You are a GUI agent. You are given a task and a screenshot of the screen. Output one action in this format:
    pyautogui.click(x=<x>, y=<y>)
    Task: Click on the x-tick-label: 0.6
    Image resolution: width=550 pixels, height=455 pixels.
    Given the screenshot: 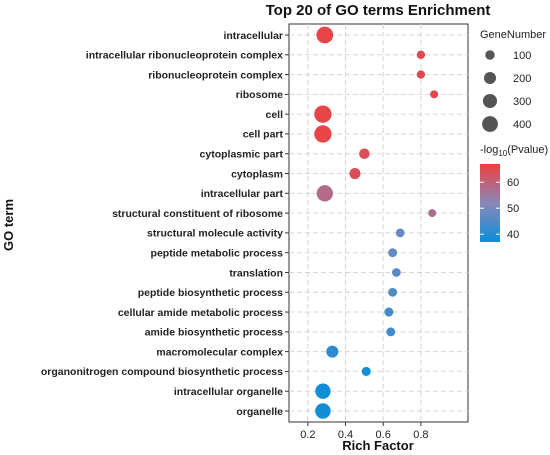 What is the action you would take?
    pyautogui.click(x=383, y=435)
    